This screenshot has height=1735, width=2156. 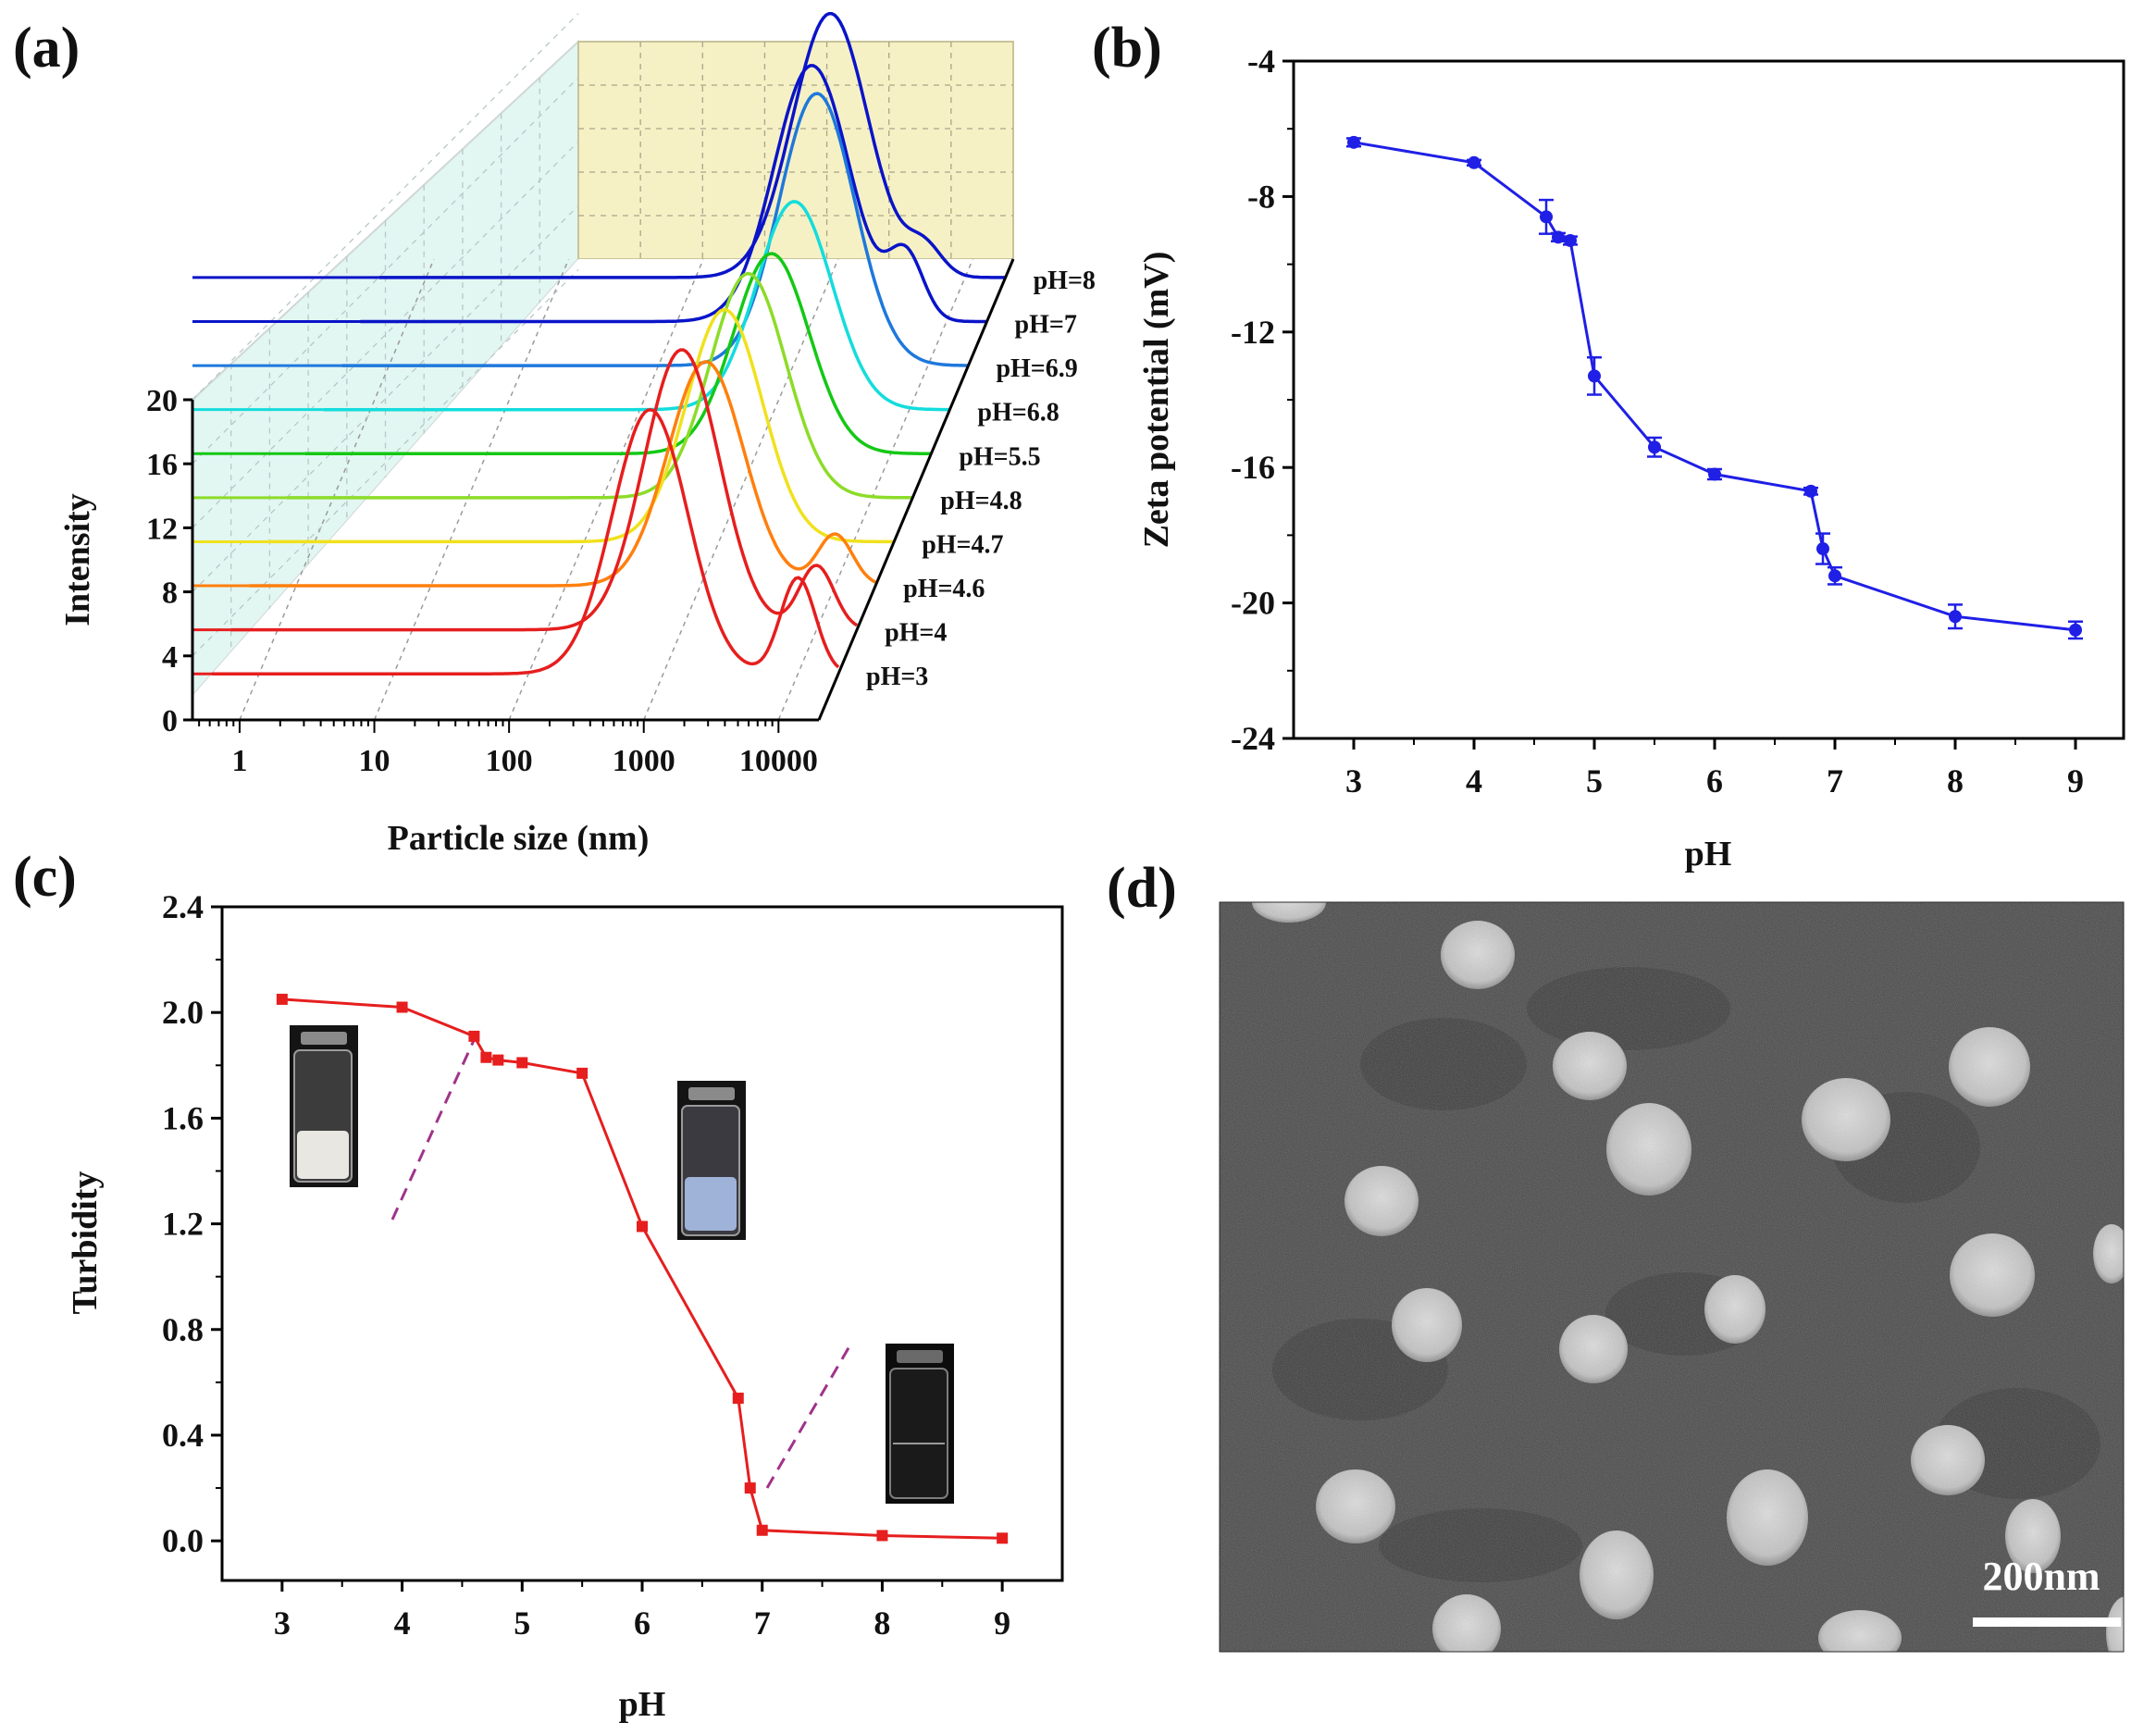 What do you see at coordinates (644, 761) in the screenshot?
I see `a-x-tick-label: 1000` at bounding box center [644, 761].